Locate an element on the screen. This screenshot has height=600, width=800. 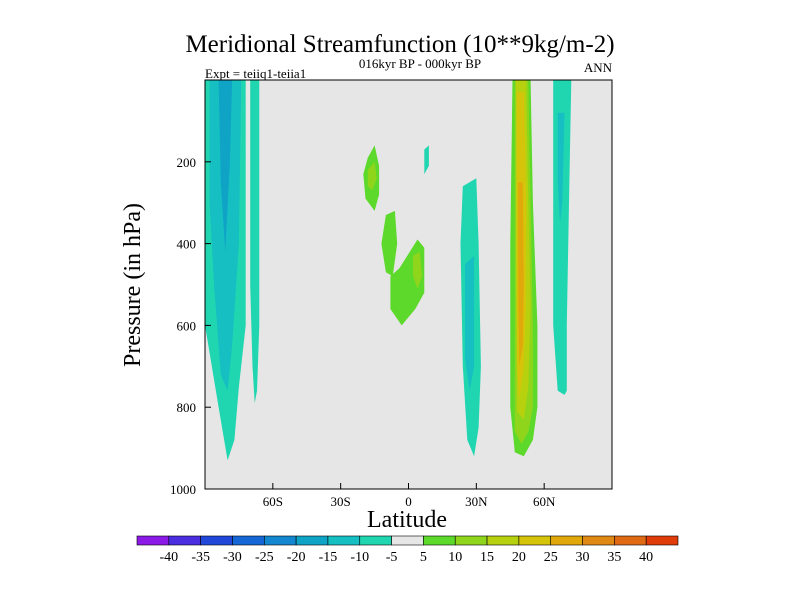
colorbar-label: 5 is located at coordinates (423, 557).